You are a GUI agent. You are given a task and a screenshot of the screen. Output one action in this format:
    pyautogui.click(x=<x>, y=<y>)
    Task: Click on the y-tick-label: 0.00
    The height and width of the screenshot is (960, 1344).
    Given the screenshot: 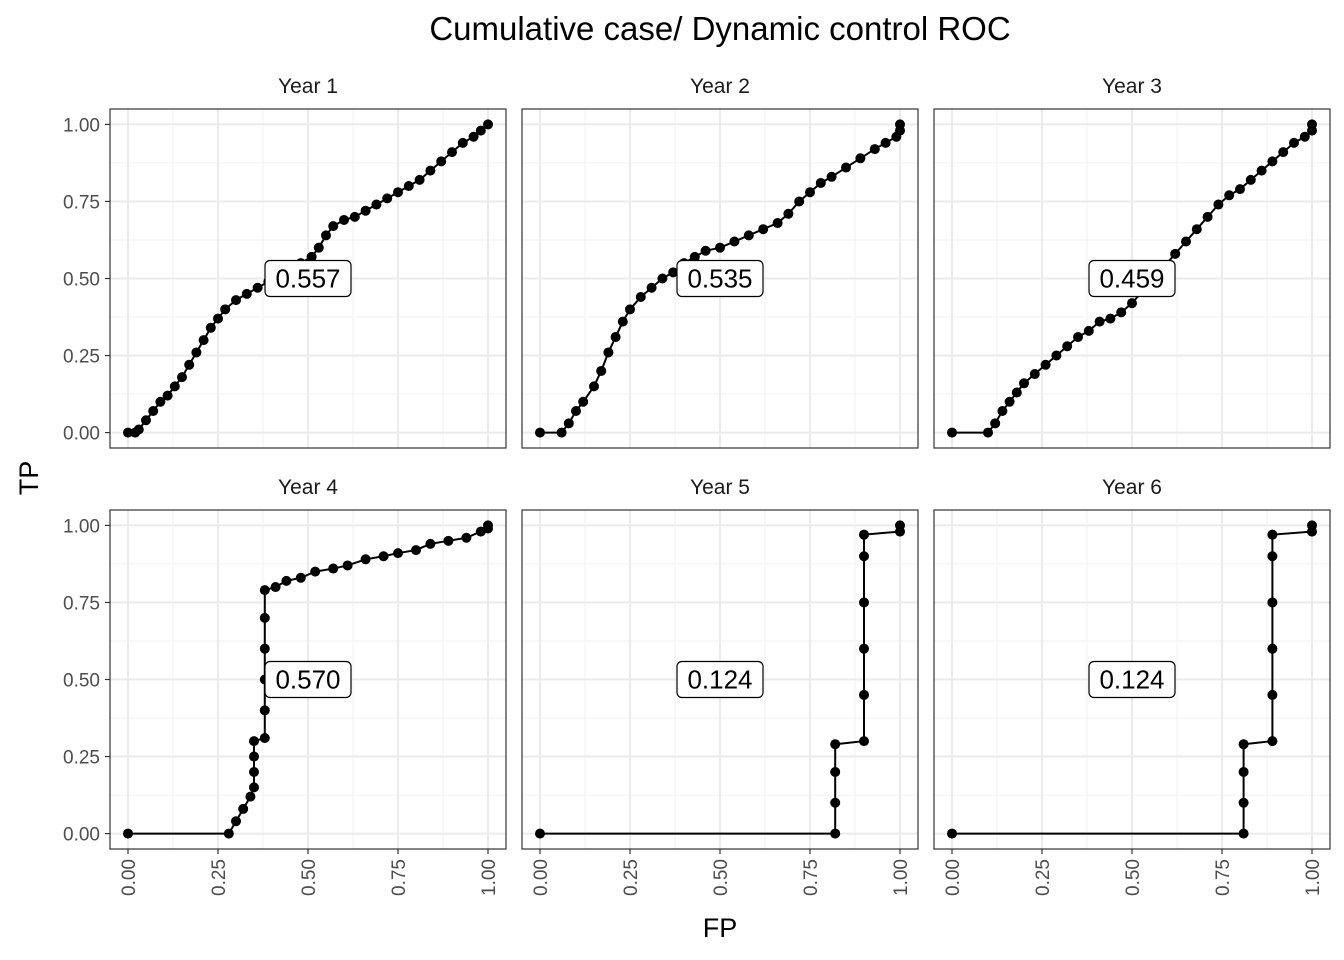 What is the action you would take?
    pyautogui.click(x=81, y=434)
    